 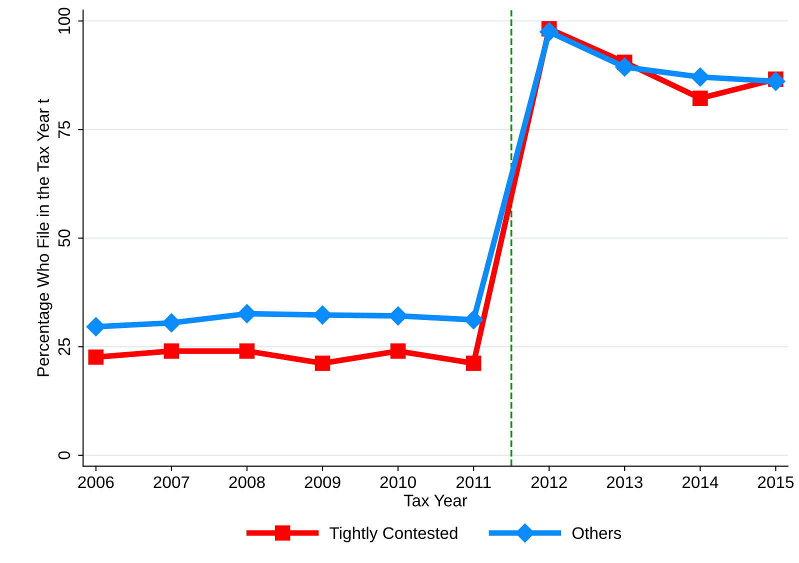 What do you see at coordinates (172, 482) in the screenshot?
I see `x-tick-label: 2007` at bounding box center [172, 482].